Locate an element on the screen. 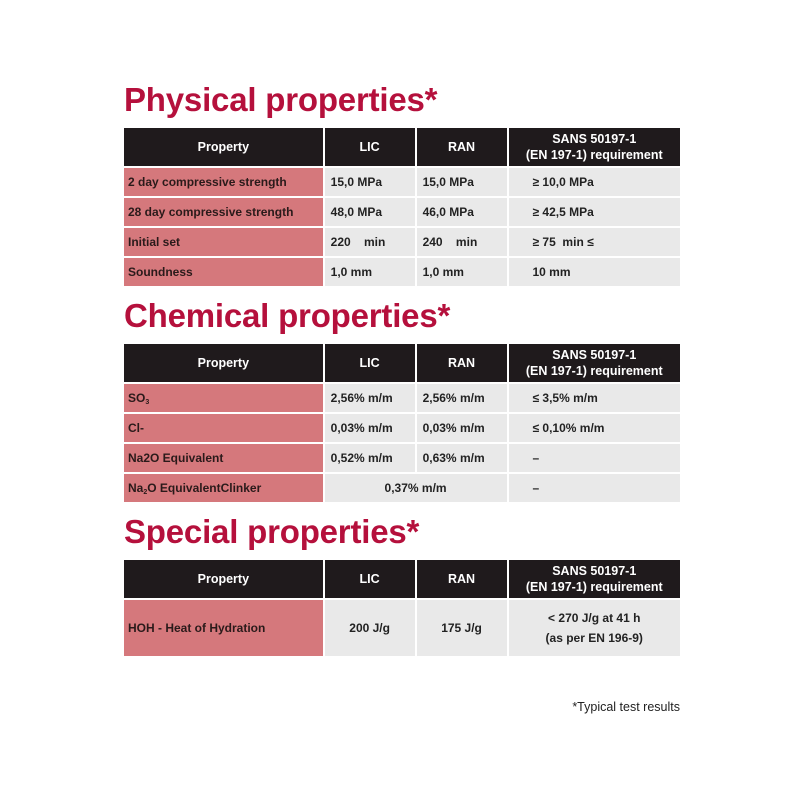 Image resolution: width=800 pixels, height=800 pixels. ran-cell: 15,0 MPa is located at coordinates (461, 182).